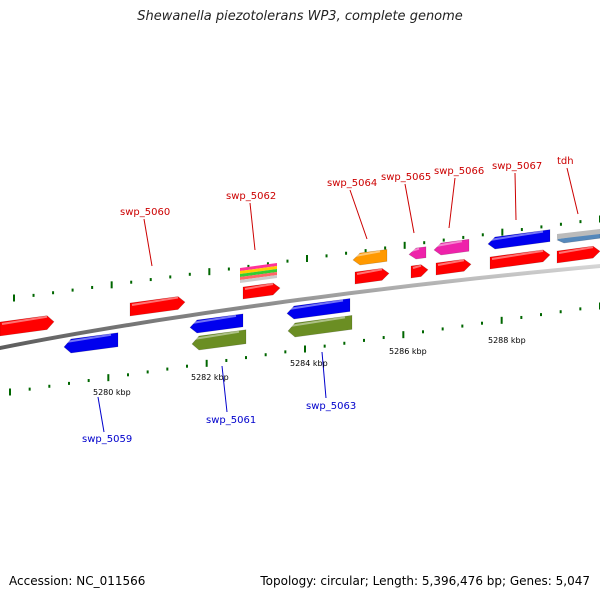 The width and height of the screenshot is (600, 600). Describe the element at coordinates (517, 254) in the screenshot. I see `gene-swp_5067-highlight` at that location.